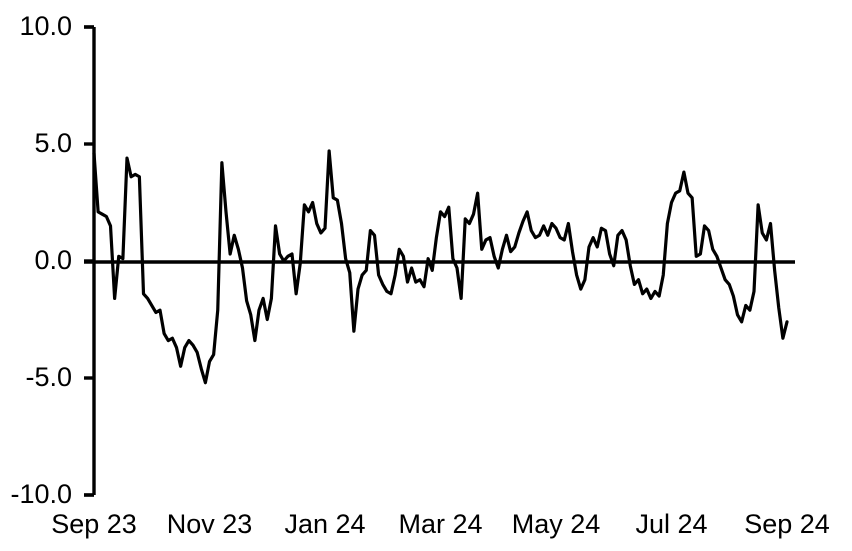 The width and height of the screenshot is (852, 551). What do you see at coordinates (440, 524) in the screenshot?
I see `x-axis-tick-label: Mar 24` at bounding box center [440, 524].